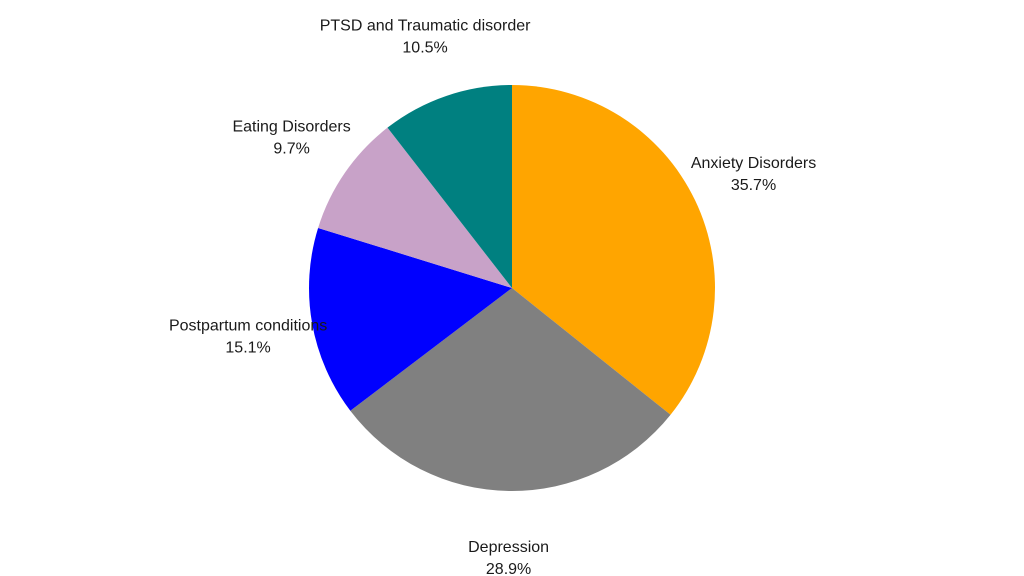  What do you see at coordinates (247, 348) in the screenshot?
I see `slice-label-value: 15.1%` at bounding box center [247, 348].